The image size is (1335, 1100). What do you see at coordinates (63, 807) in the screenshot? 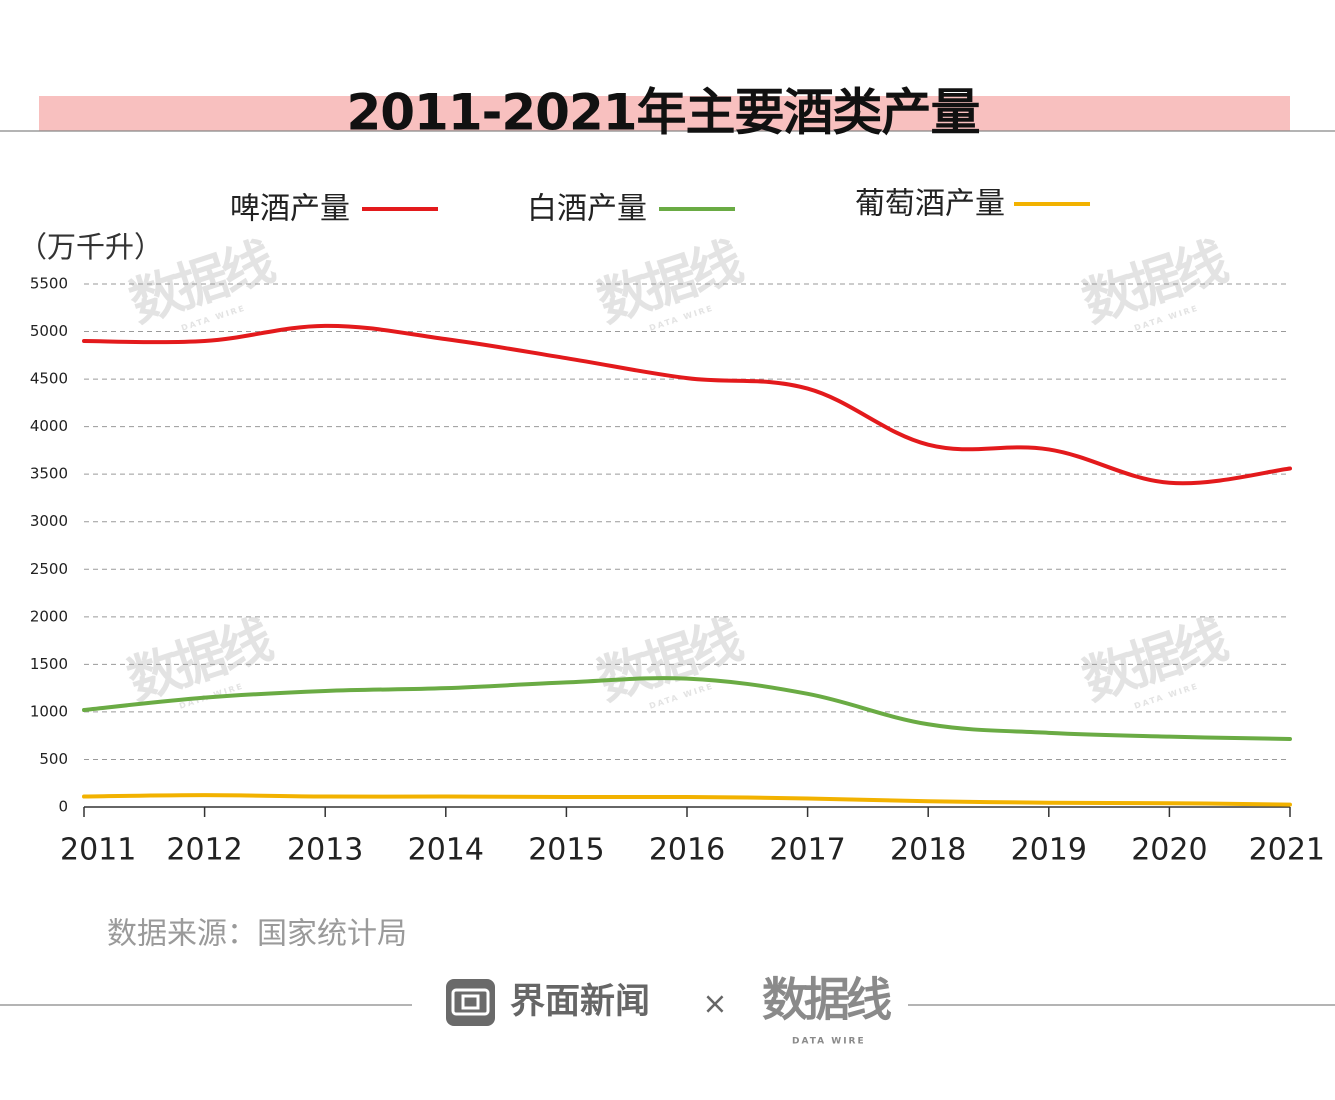
I see `y-tick-0: 0` at bounding box center [63, 807].